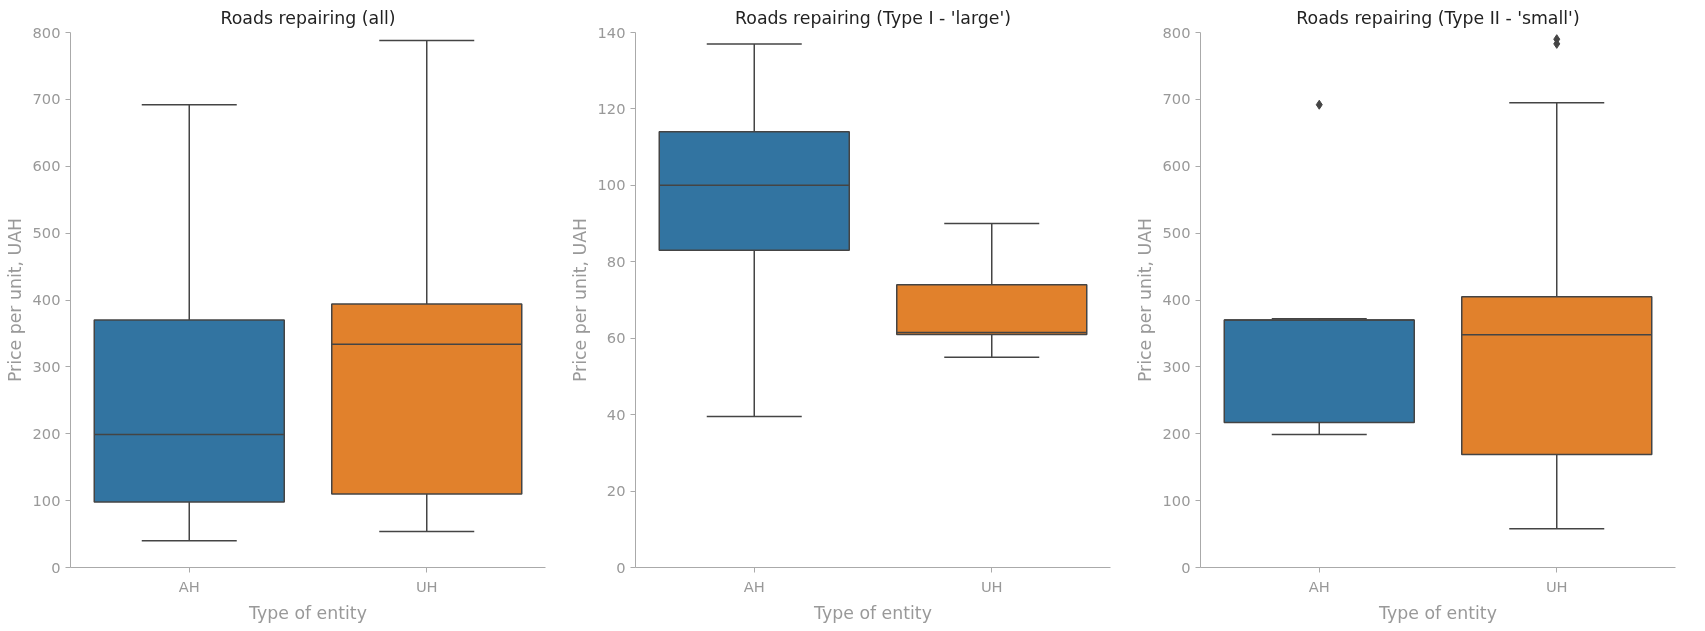 This screenshot has width=1705, height=631. I want to click on chart-title: Roads repairing (Type II - 'small'), so click(1438, 17).